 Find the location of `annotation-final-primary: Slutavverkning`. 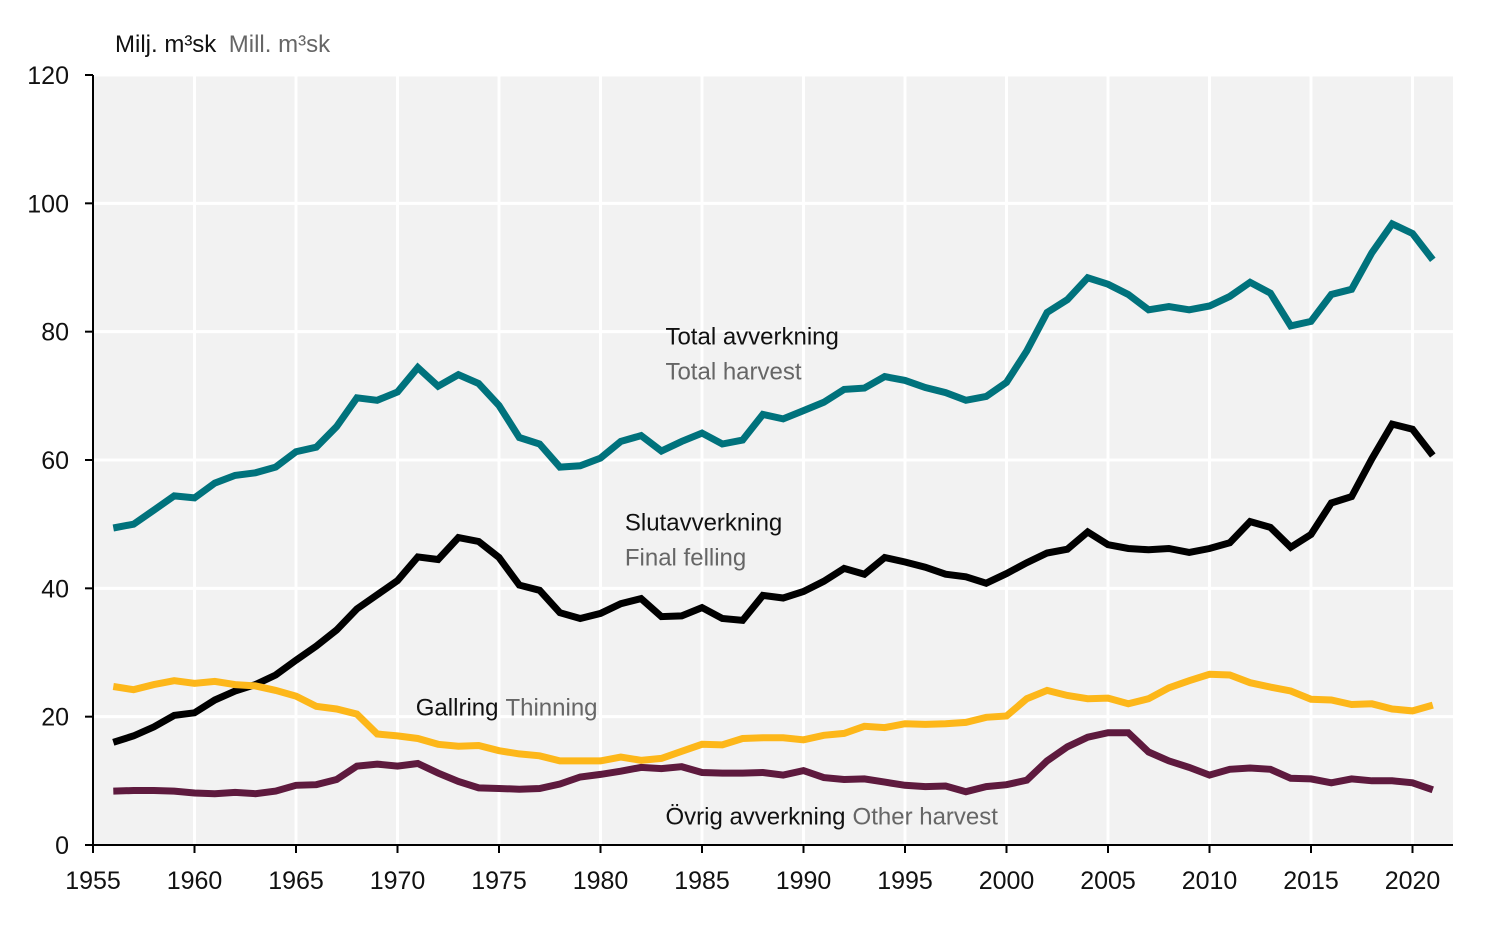

annotation-final-primary: Slutavverkning is located at coordinates (703, 523).